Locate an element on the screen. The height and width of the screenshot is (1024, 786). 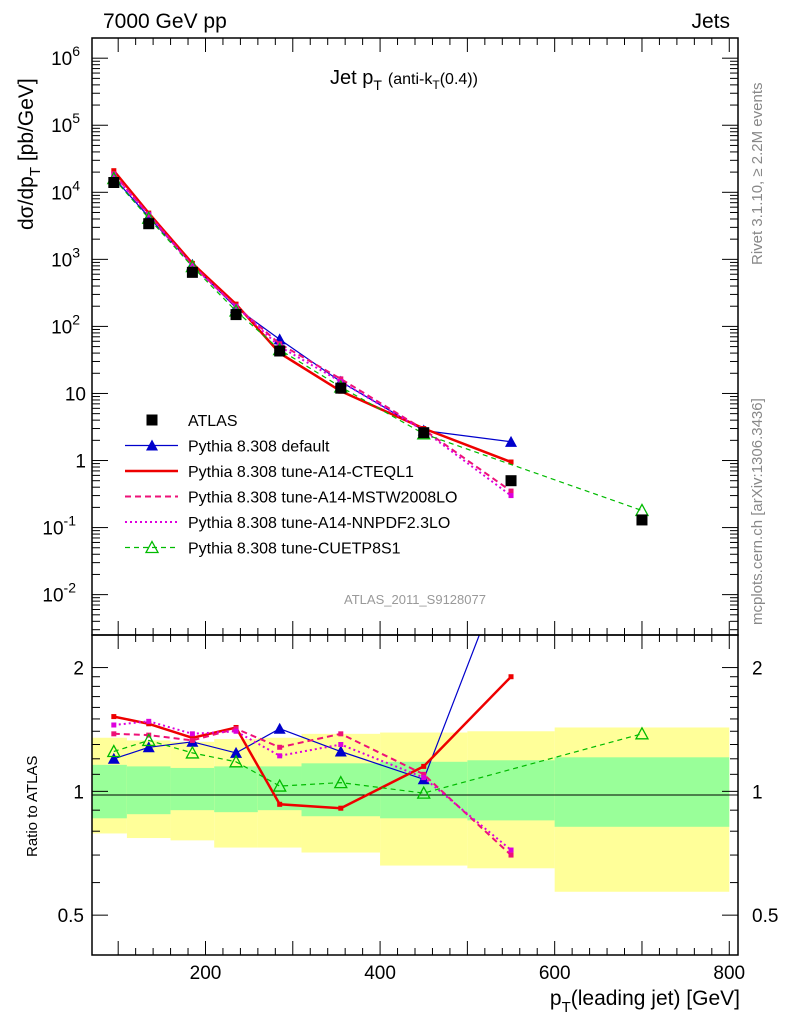
y-tick-label: 10² is located at coordinates (65, 324).